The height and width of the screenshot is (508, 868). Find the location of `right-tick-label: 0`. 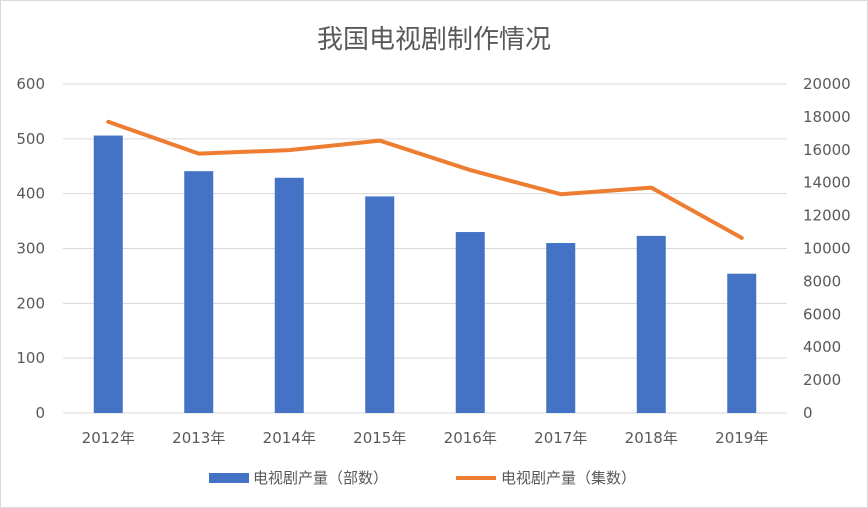

right-tick-label: 0 is located at coordinates (808, 413).